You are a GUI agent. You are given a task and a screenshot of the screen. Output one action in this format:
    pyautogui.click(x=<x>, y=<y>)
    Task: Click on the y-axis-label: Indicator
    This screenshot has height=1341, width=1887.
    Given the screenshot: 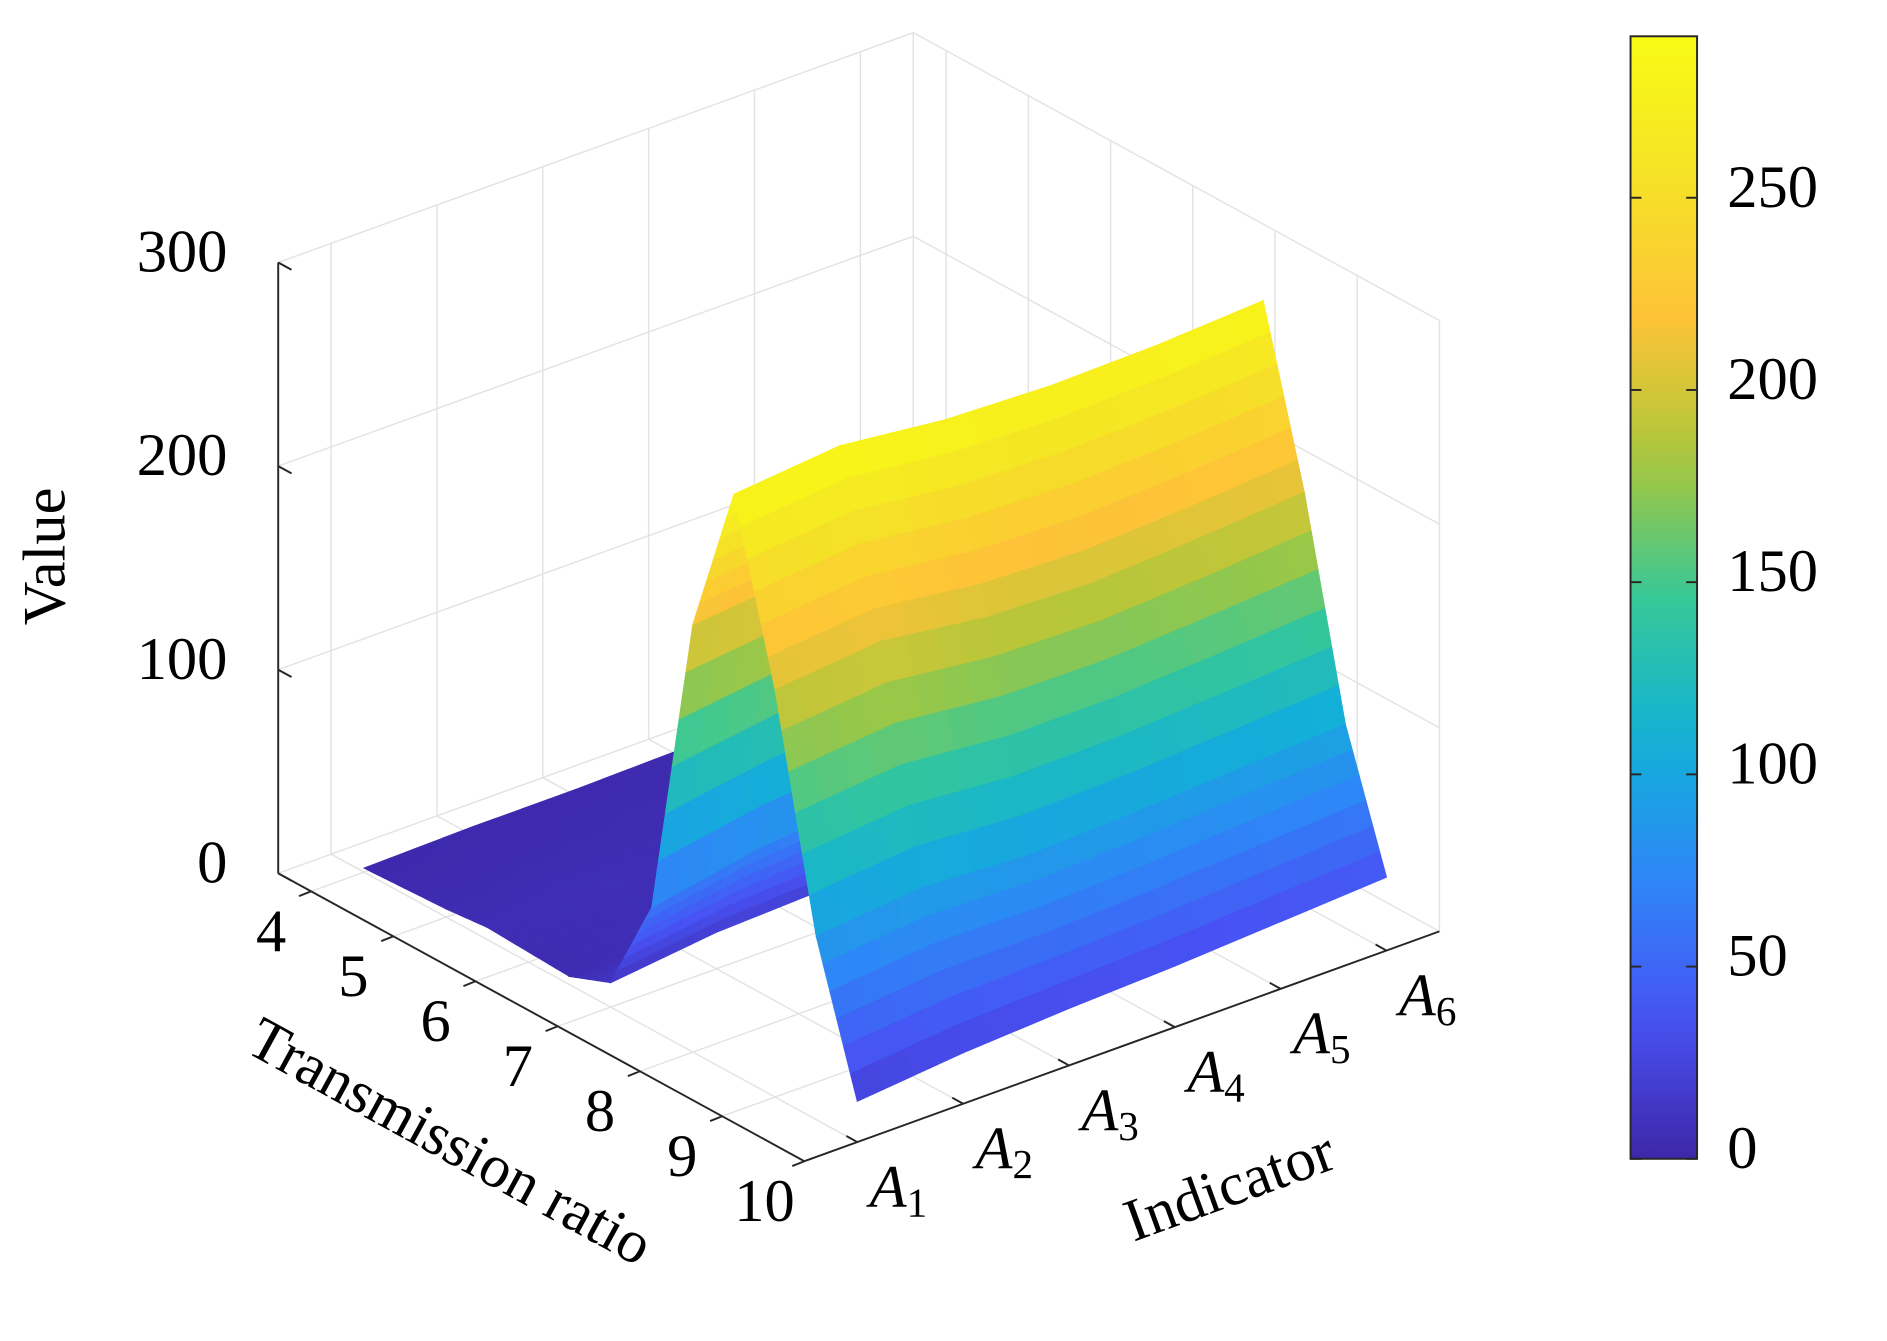 What is the action you would take?
    pyautogui.click(x=1229, y=1186)
    